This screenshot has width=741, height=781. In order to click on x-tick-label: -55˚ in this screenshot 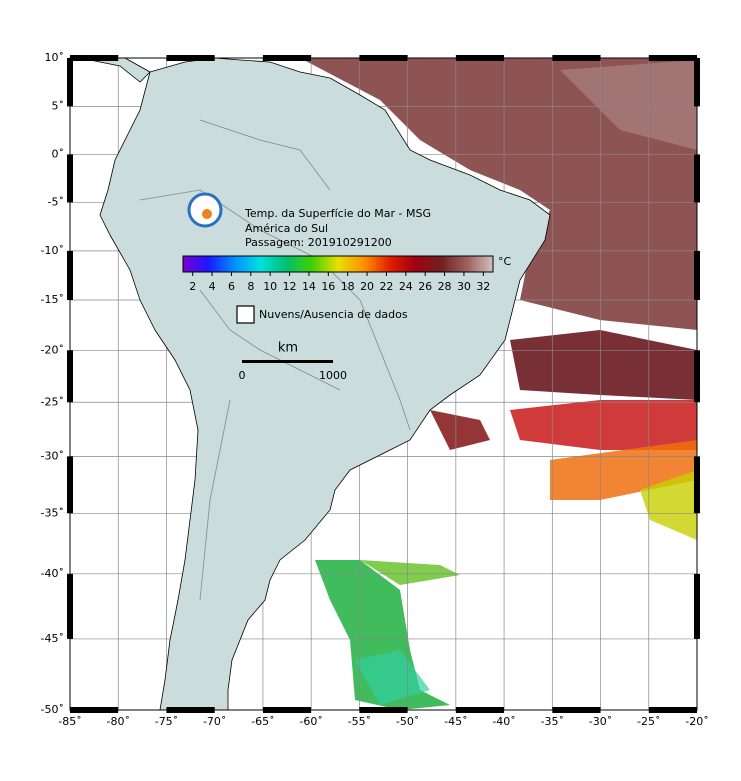, I will do `click(359, 721)`.